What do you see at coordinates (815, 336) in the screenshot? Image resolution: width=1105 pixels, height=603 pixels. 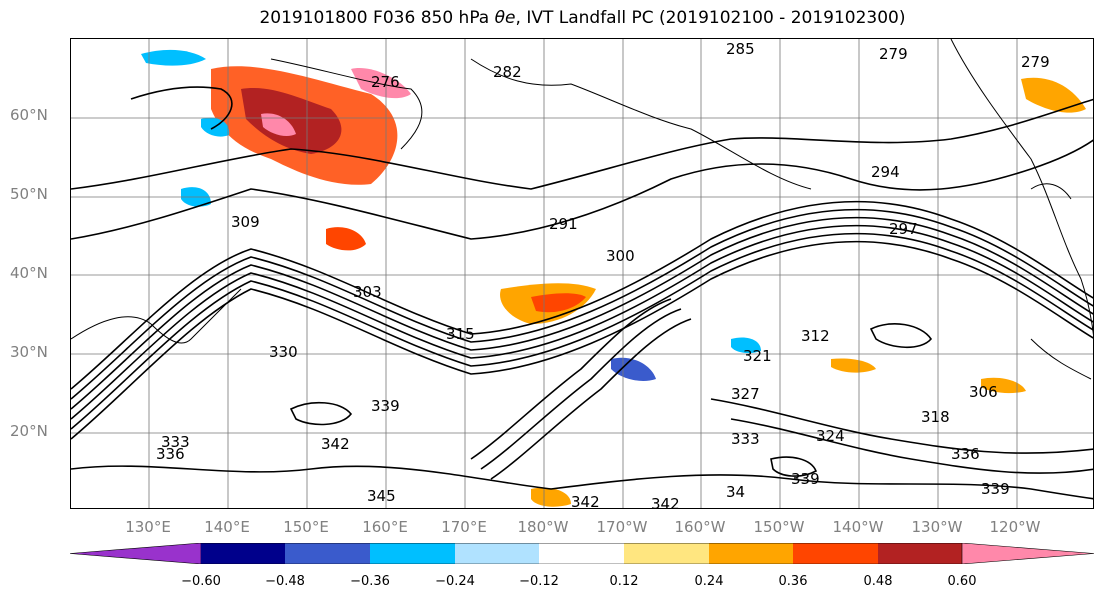 I see `contour-label: 312` at bounding box center [815, 336].